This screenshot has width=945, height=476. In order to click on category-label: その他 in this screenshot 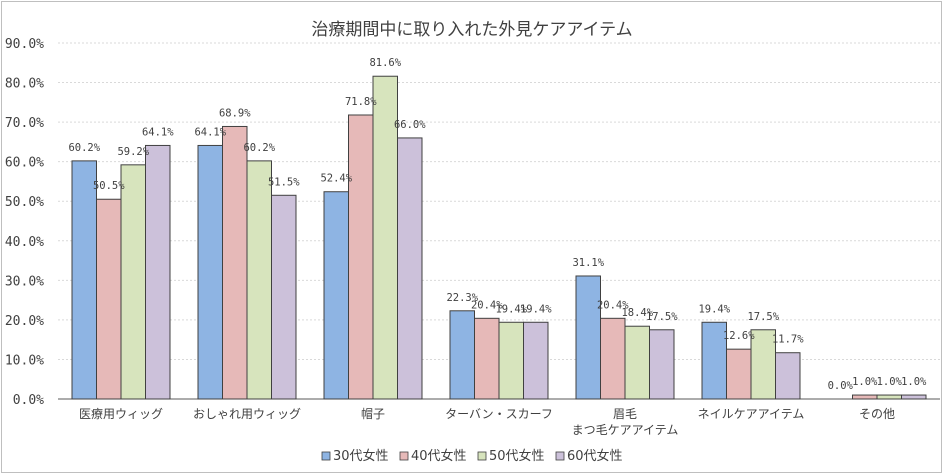, I will do `click(877, 414)`.